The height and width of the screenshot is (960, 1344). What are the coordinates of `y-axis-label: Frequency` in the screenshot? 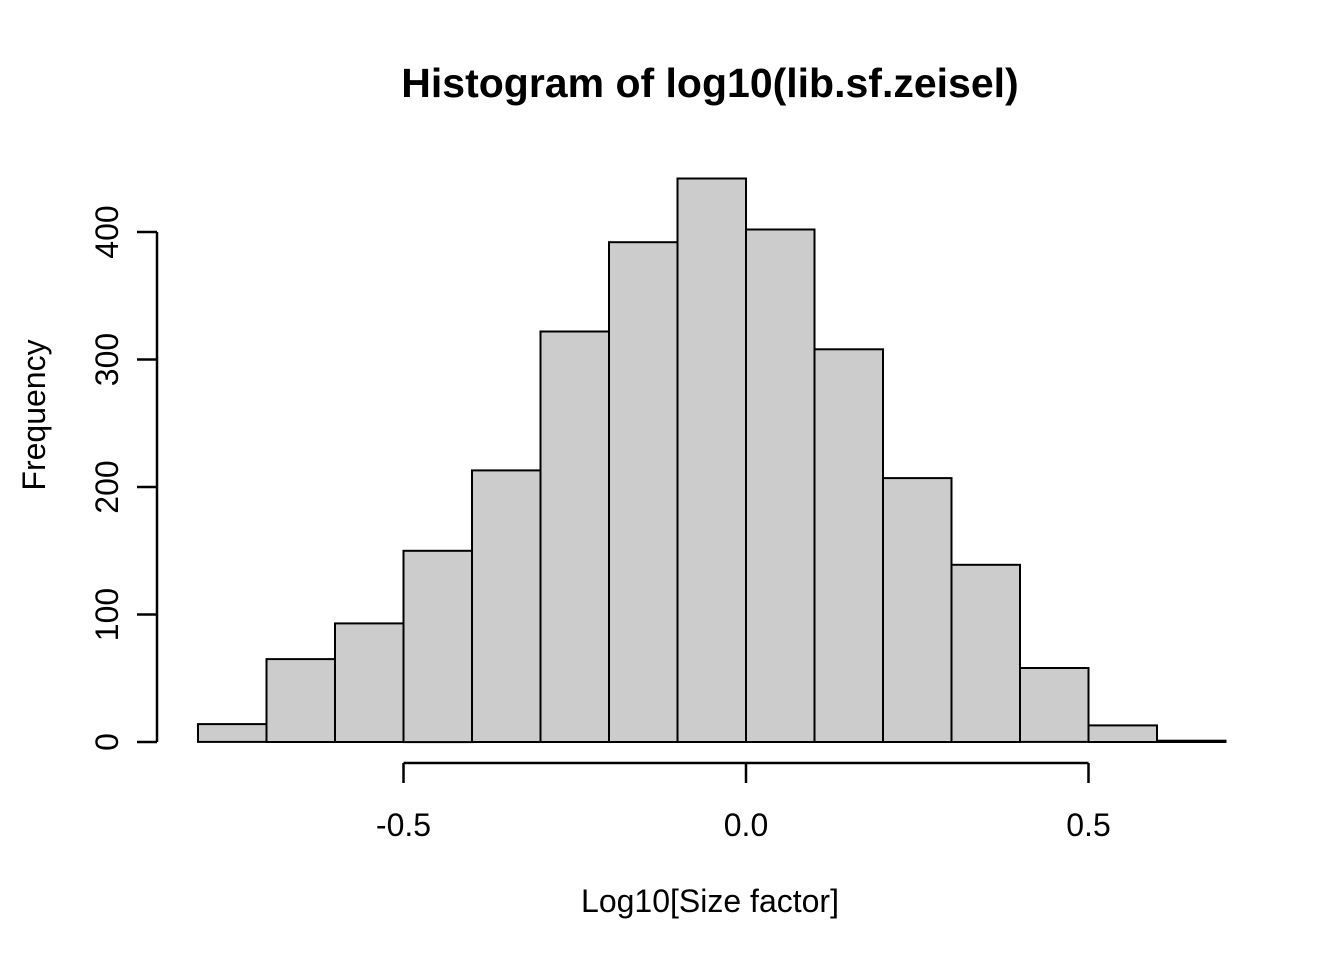 It's located at (34, 414).